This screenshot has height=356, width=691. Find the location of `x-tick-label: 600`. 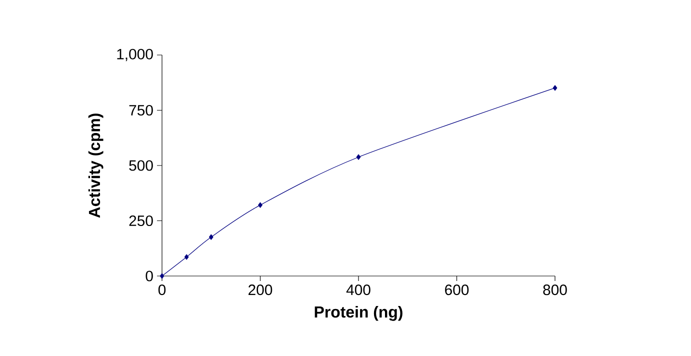

x-tick-label: 600 is located at coordinates (457, 290).